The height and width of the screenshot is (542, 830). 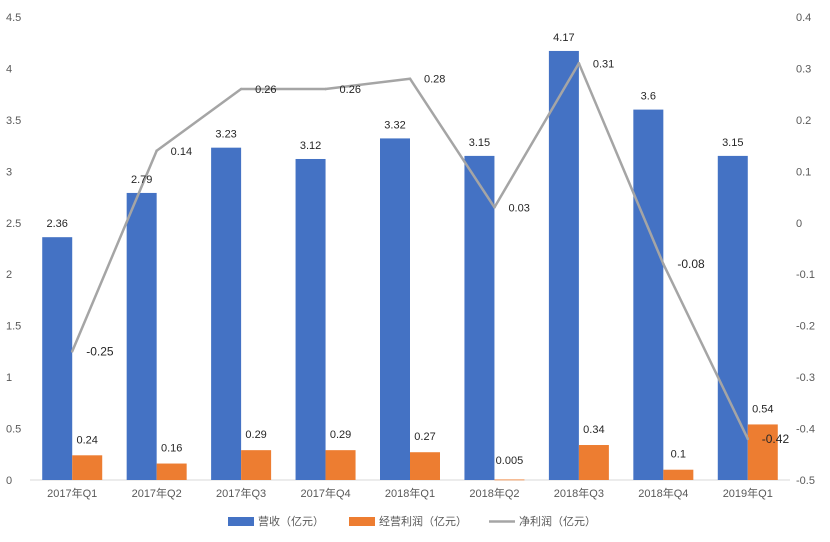 What do you see at coordinates (678, 455) in the screenshot?
I see `operating-profit-data-label: 0.1` at bounding box center [678, 455].